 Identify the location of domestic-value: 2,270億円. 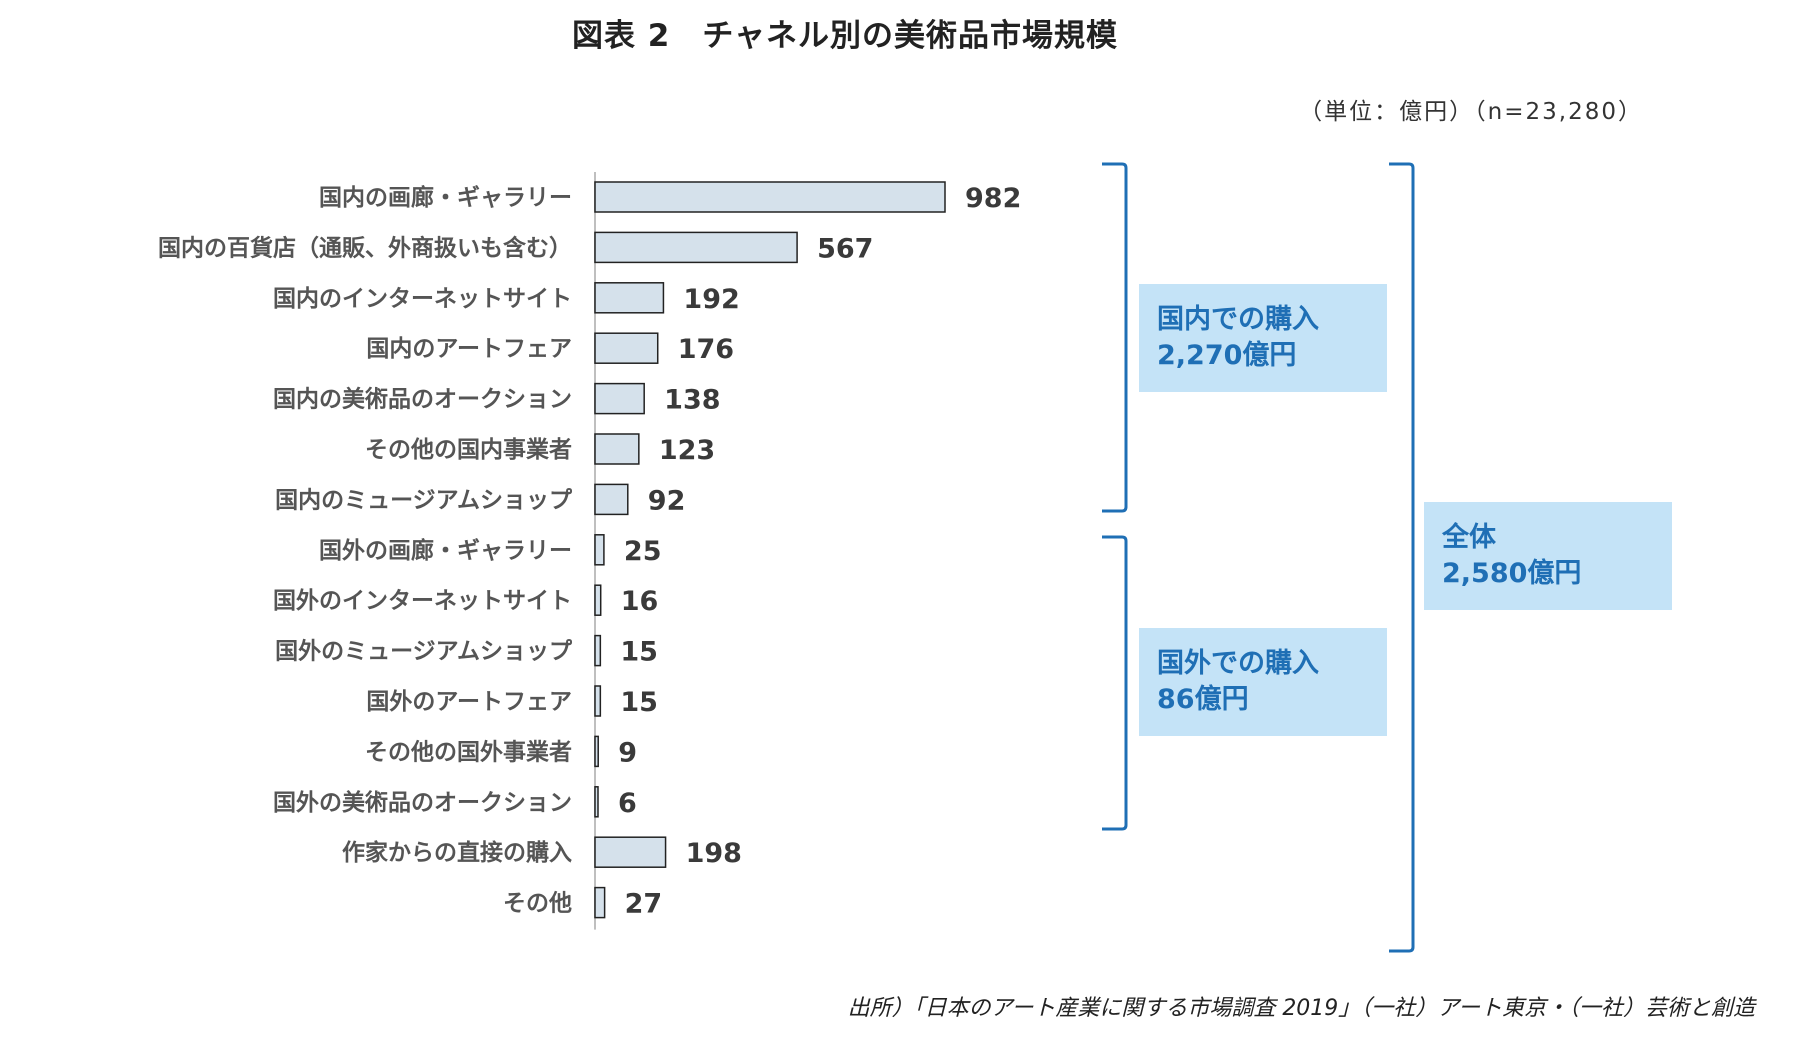
(1227, 355).